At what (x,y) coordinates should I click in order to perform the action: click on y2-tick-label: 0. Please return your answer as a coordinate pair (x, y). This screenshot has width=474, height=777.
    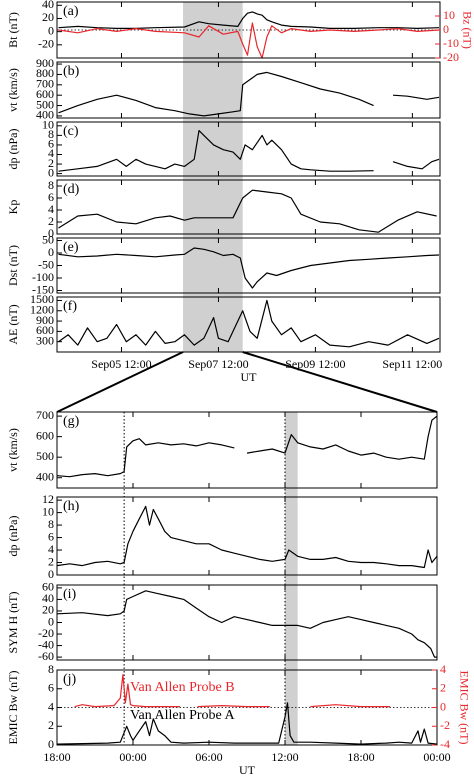
    Looking at the image, I should click on (446, 29).